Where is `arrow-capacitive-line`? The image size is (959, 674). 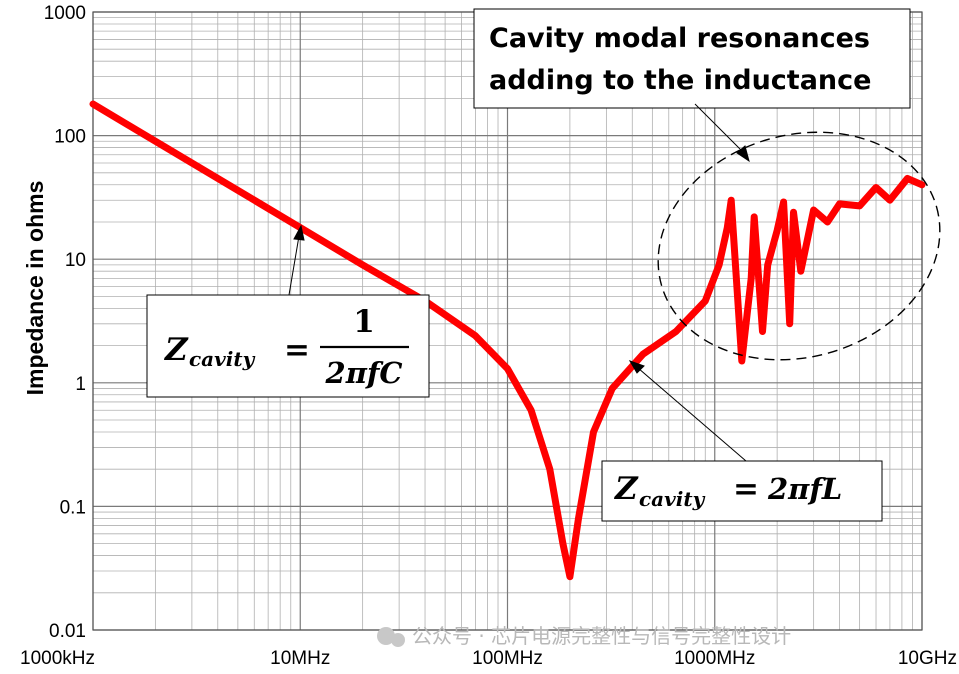 arrow-capacitive-line is located at coordinates (294, 265).